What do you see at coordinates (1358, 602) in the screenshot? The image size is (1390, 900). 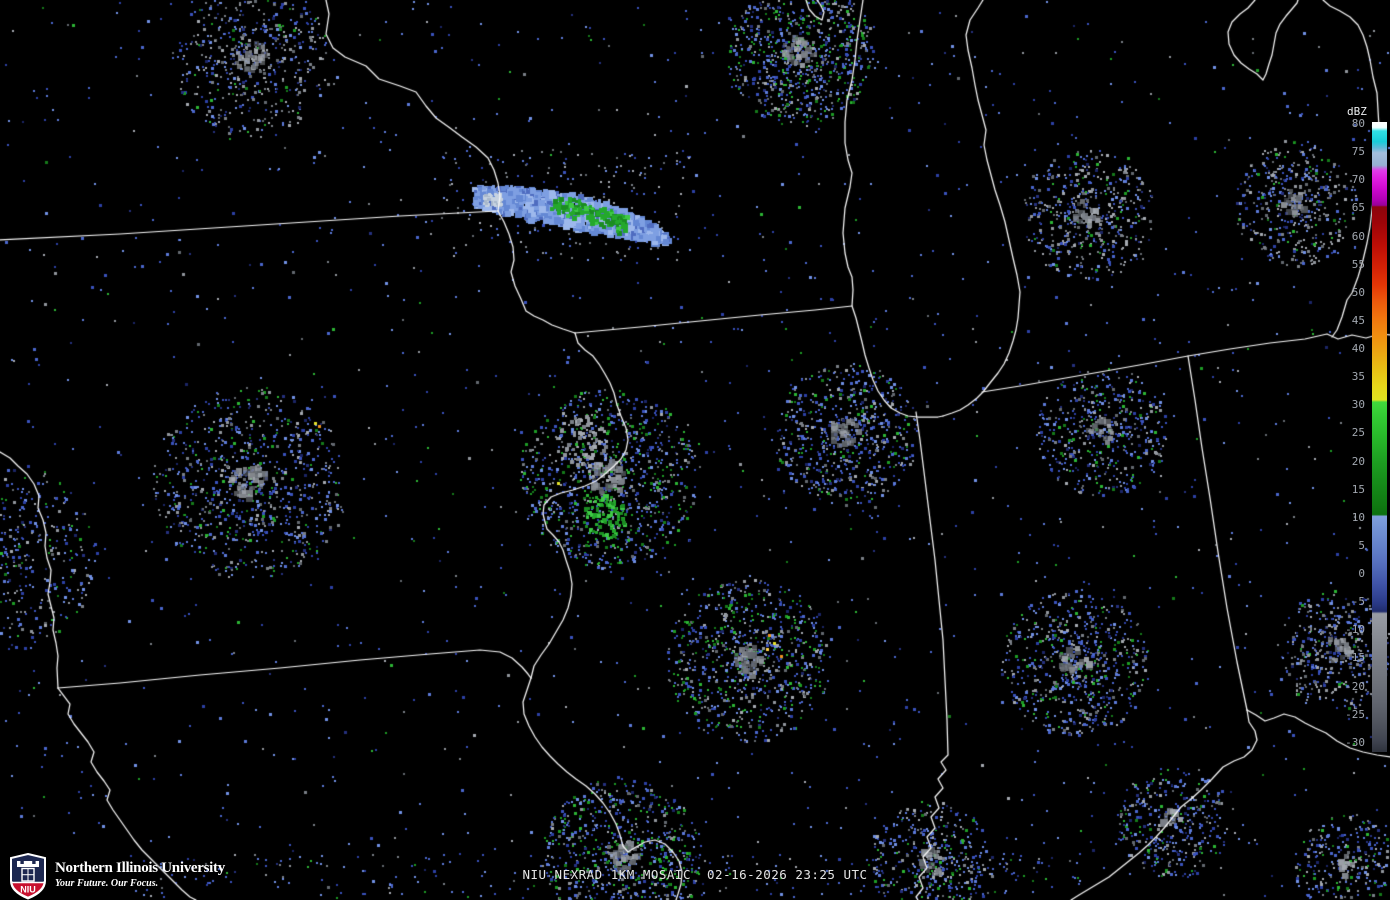 I see `colorbar-tick-label: -5` at bounding box center [1358, 602].